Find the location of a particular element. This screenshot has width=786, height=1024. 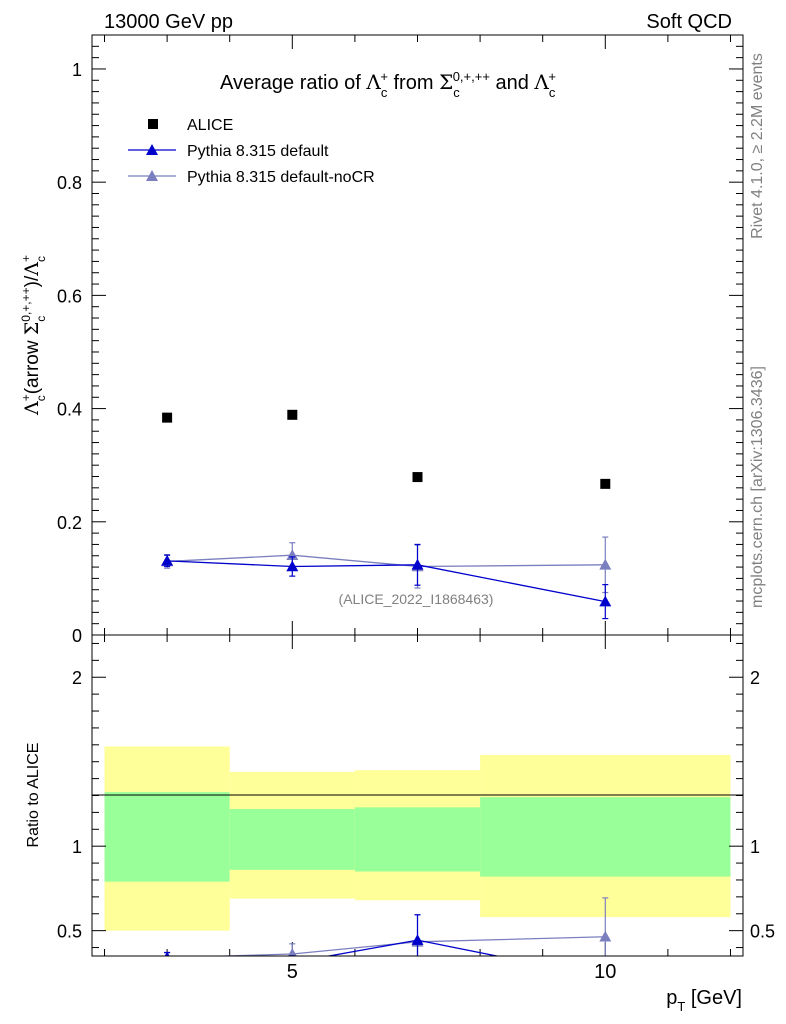

legend-marker-alice is located at coordinates (153, 124).